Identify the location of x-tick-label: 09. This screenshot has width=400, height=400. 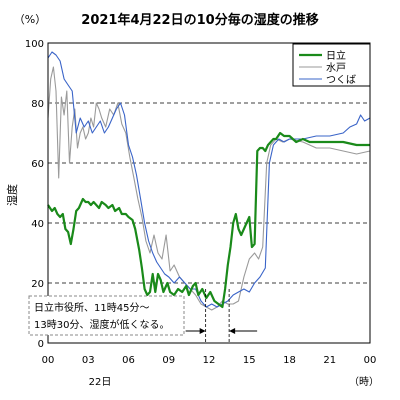
(168, 360).